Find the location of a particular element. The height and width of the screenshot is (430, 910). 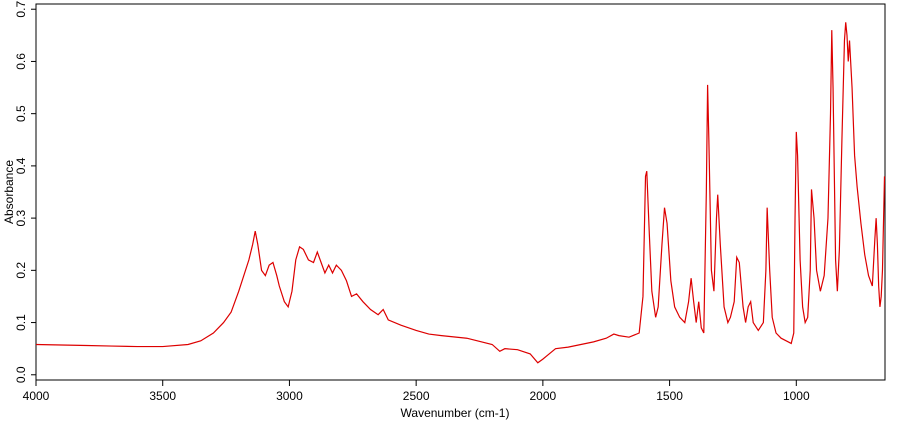

x-axis-label: Wavenumber (cm-1) is located at coordinates (455, 413).